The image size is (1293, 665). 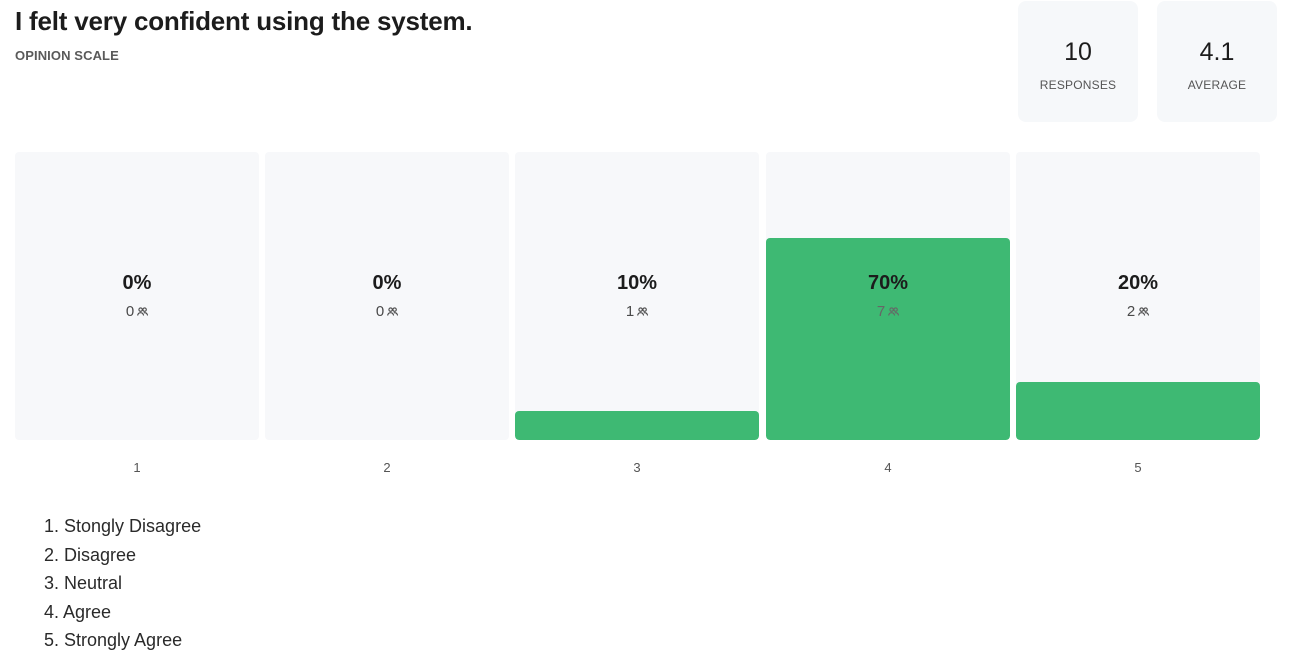 What do you see at coordinates (888, 467) in the screenshot?
I see `x-tick-label: 4` at bounding box center [888, 467].